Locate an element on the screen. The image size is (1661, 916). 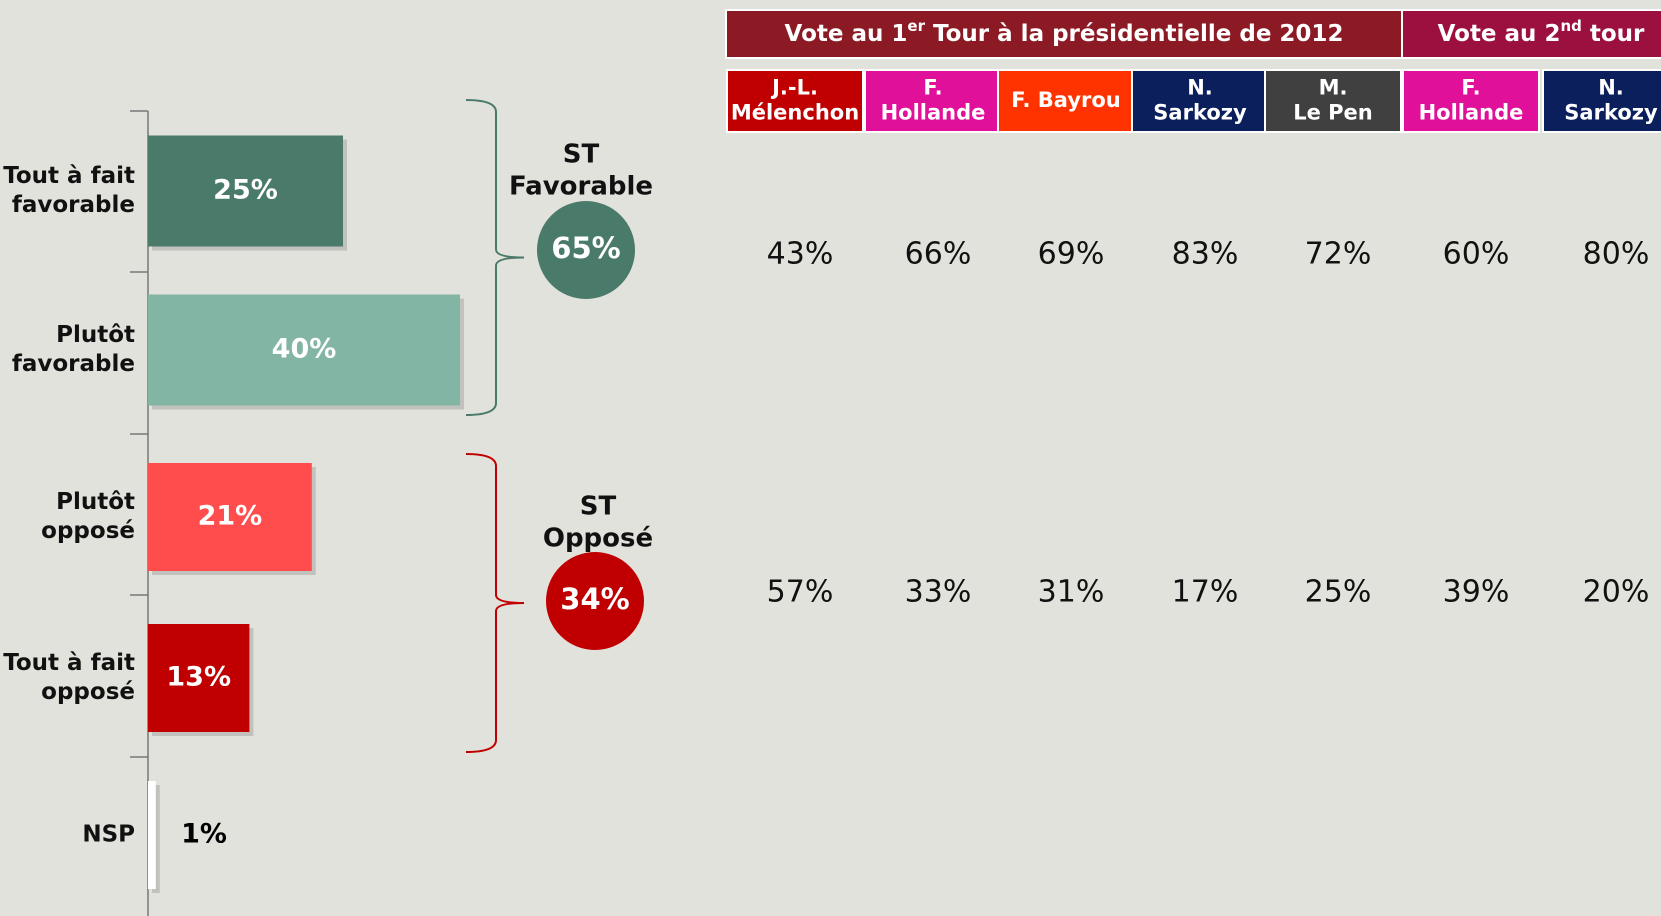
table-cell: 66% is located at coordinates (938, 254).